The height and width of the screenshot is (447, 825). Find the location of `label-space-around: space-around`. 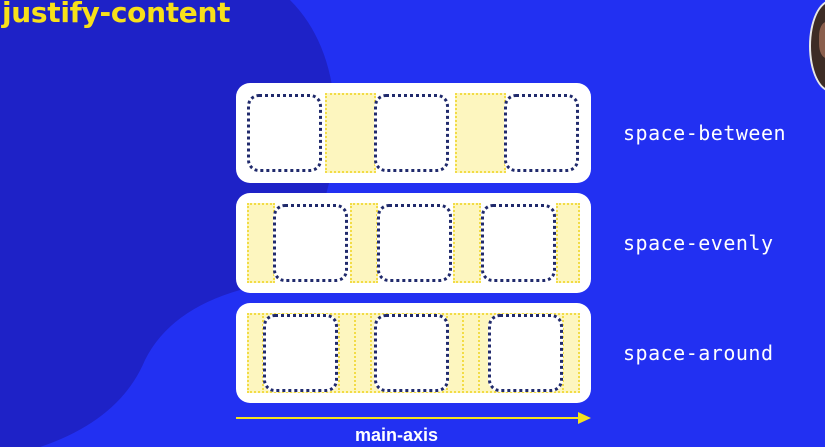

label-space-around: space-around is located at coordinates (698, 353).